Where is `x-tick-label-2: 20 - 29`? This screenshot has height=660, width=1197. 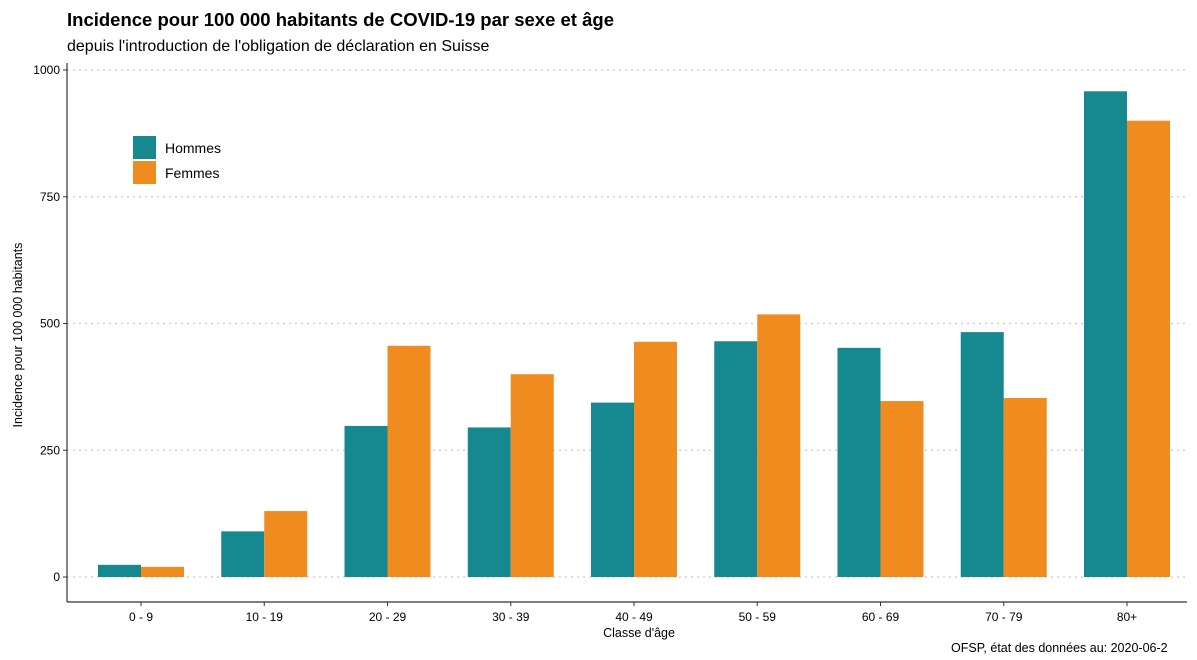
x-tick-label-2: 20 - 29 is located at coordinates (388, 617).